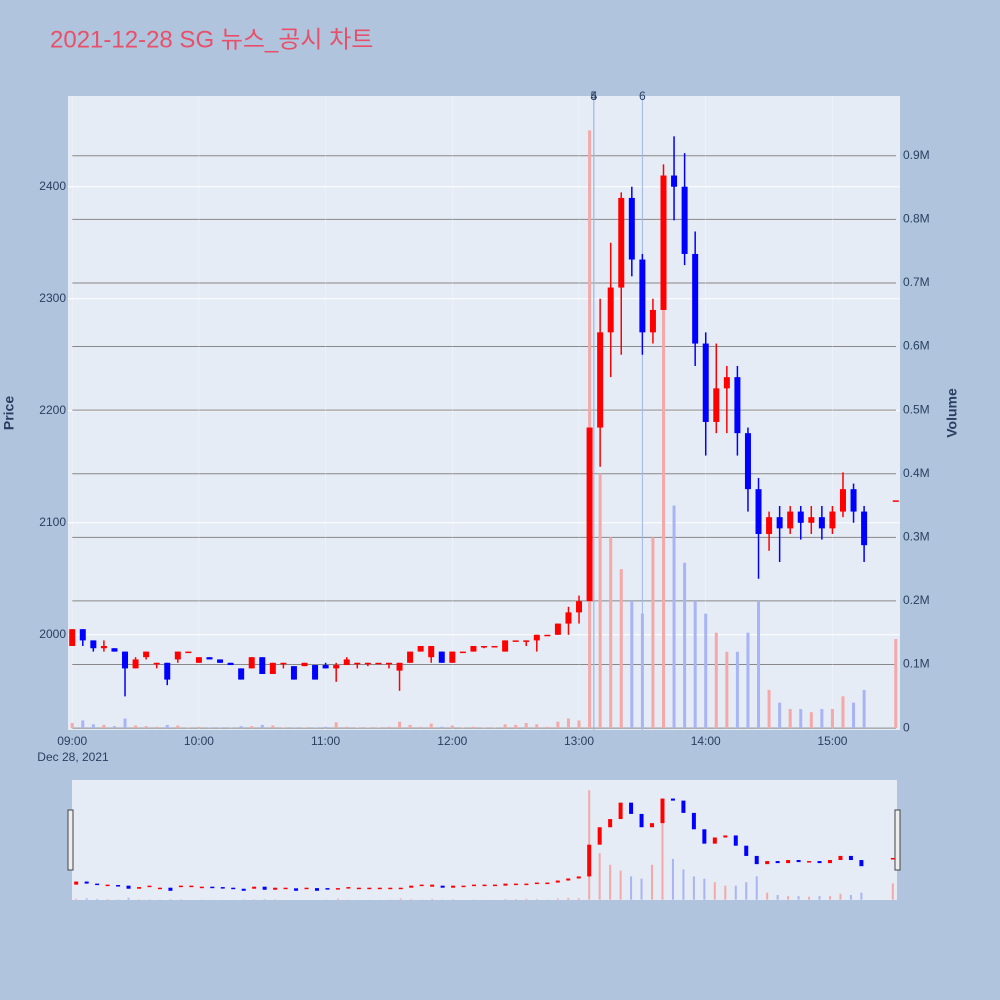 The width and height of the screenshot is (1000, 1000). Describe the element at coordinates (52, 410) in the screenshot. I see `y-tick-label: 2200` at that location.